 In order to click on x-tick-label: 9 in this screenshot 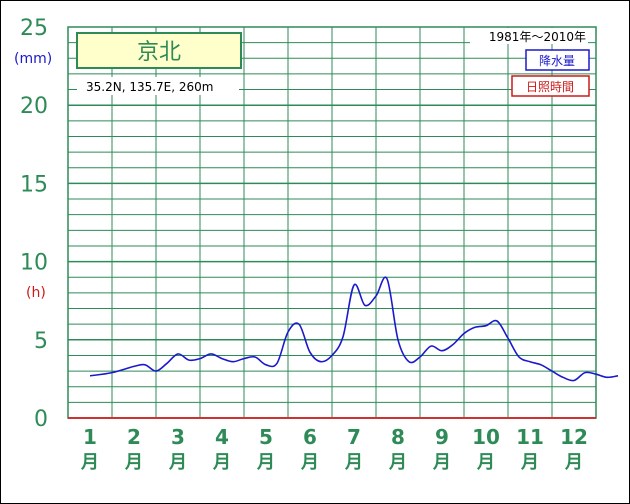, I will do `click(442, 437)`.